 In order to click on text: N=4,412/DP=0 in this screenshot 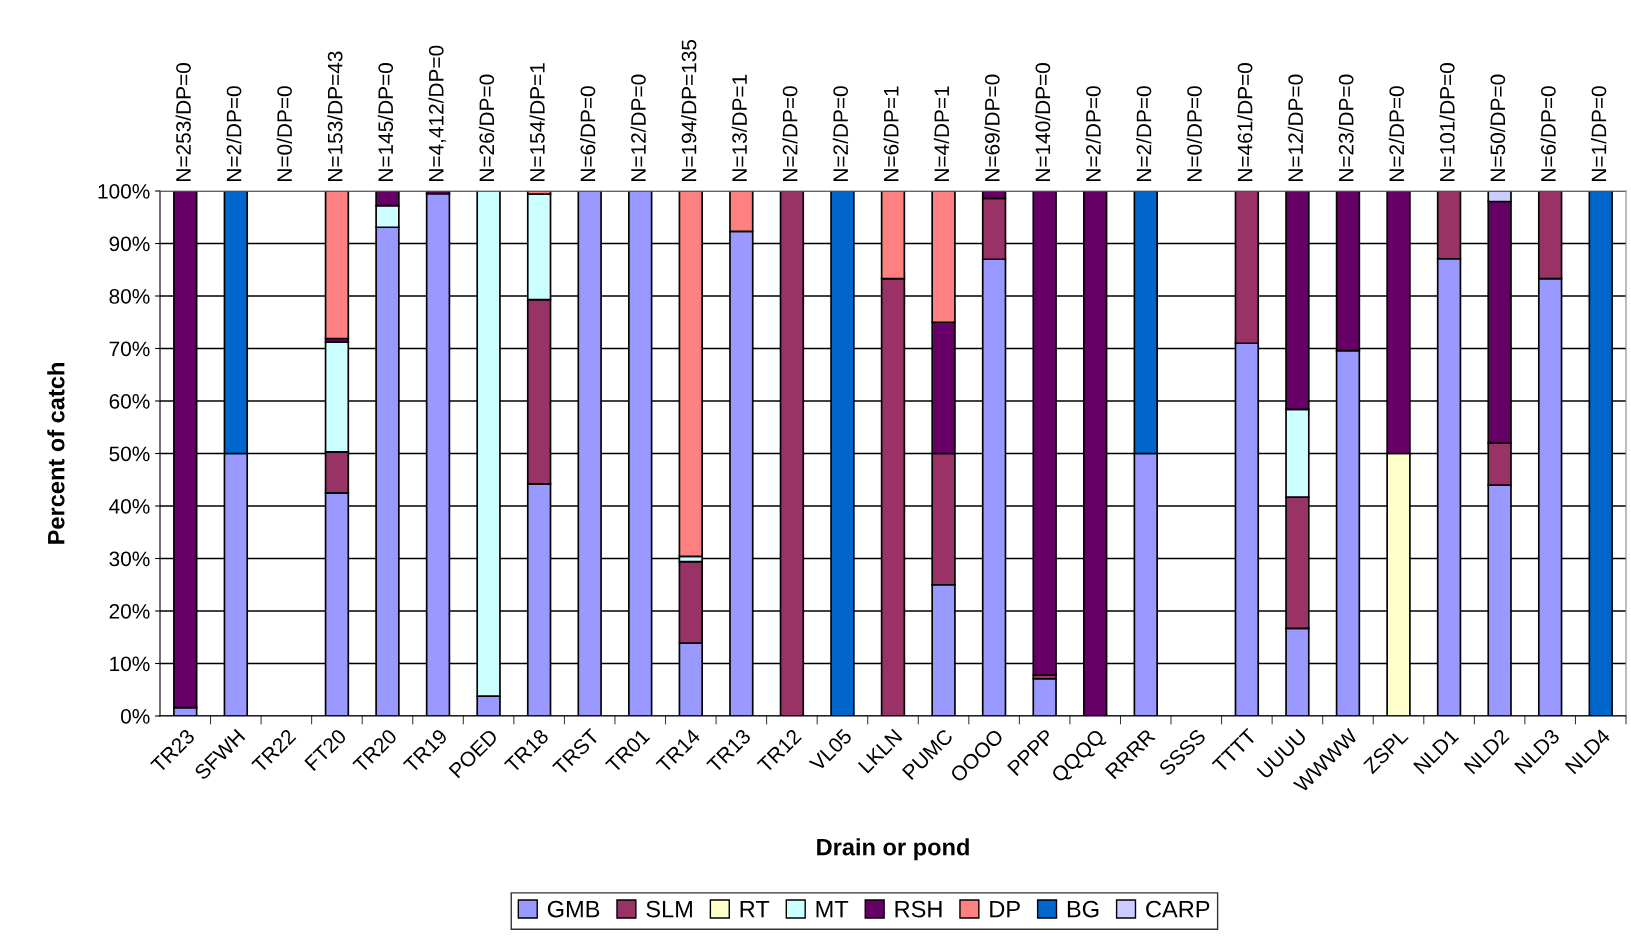, I will do `click(437, 113)`.